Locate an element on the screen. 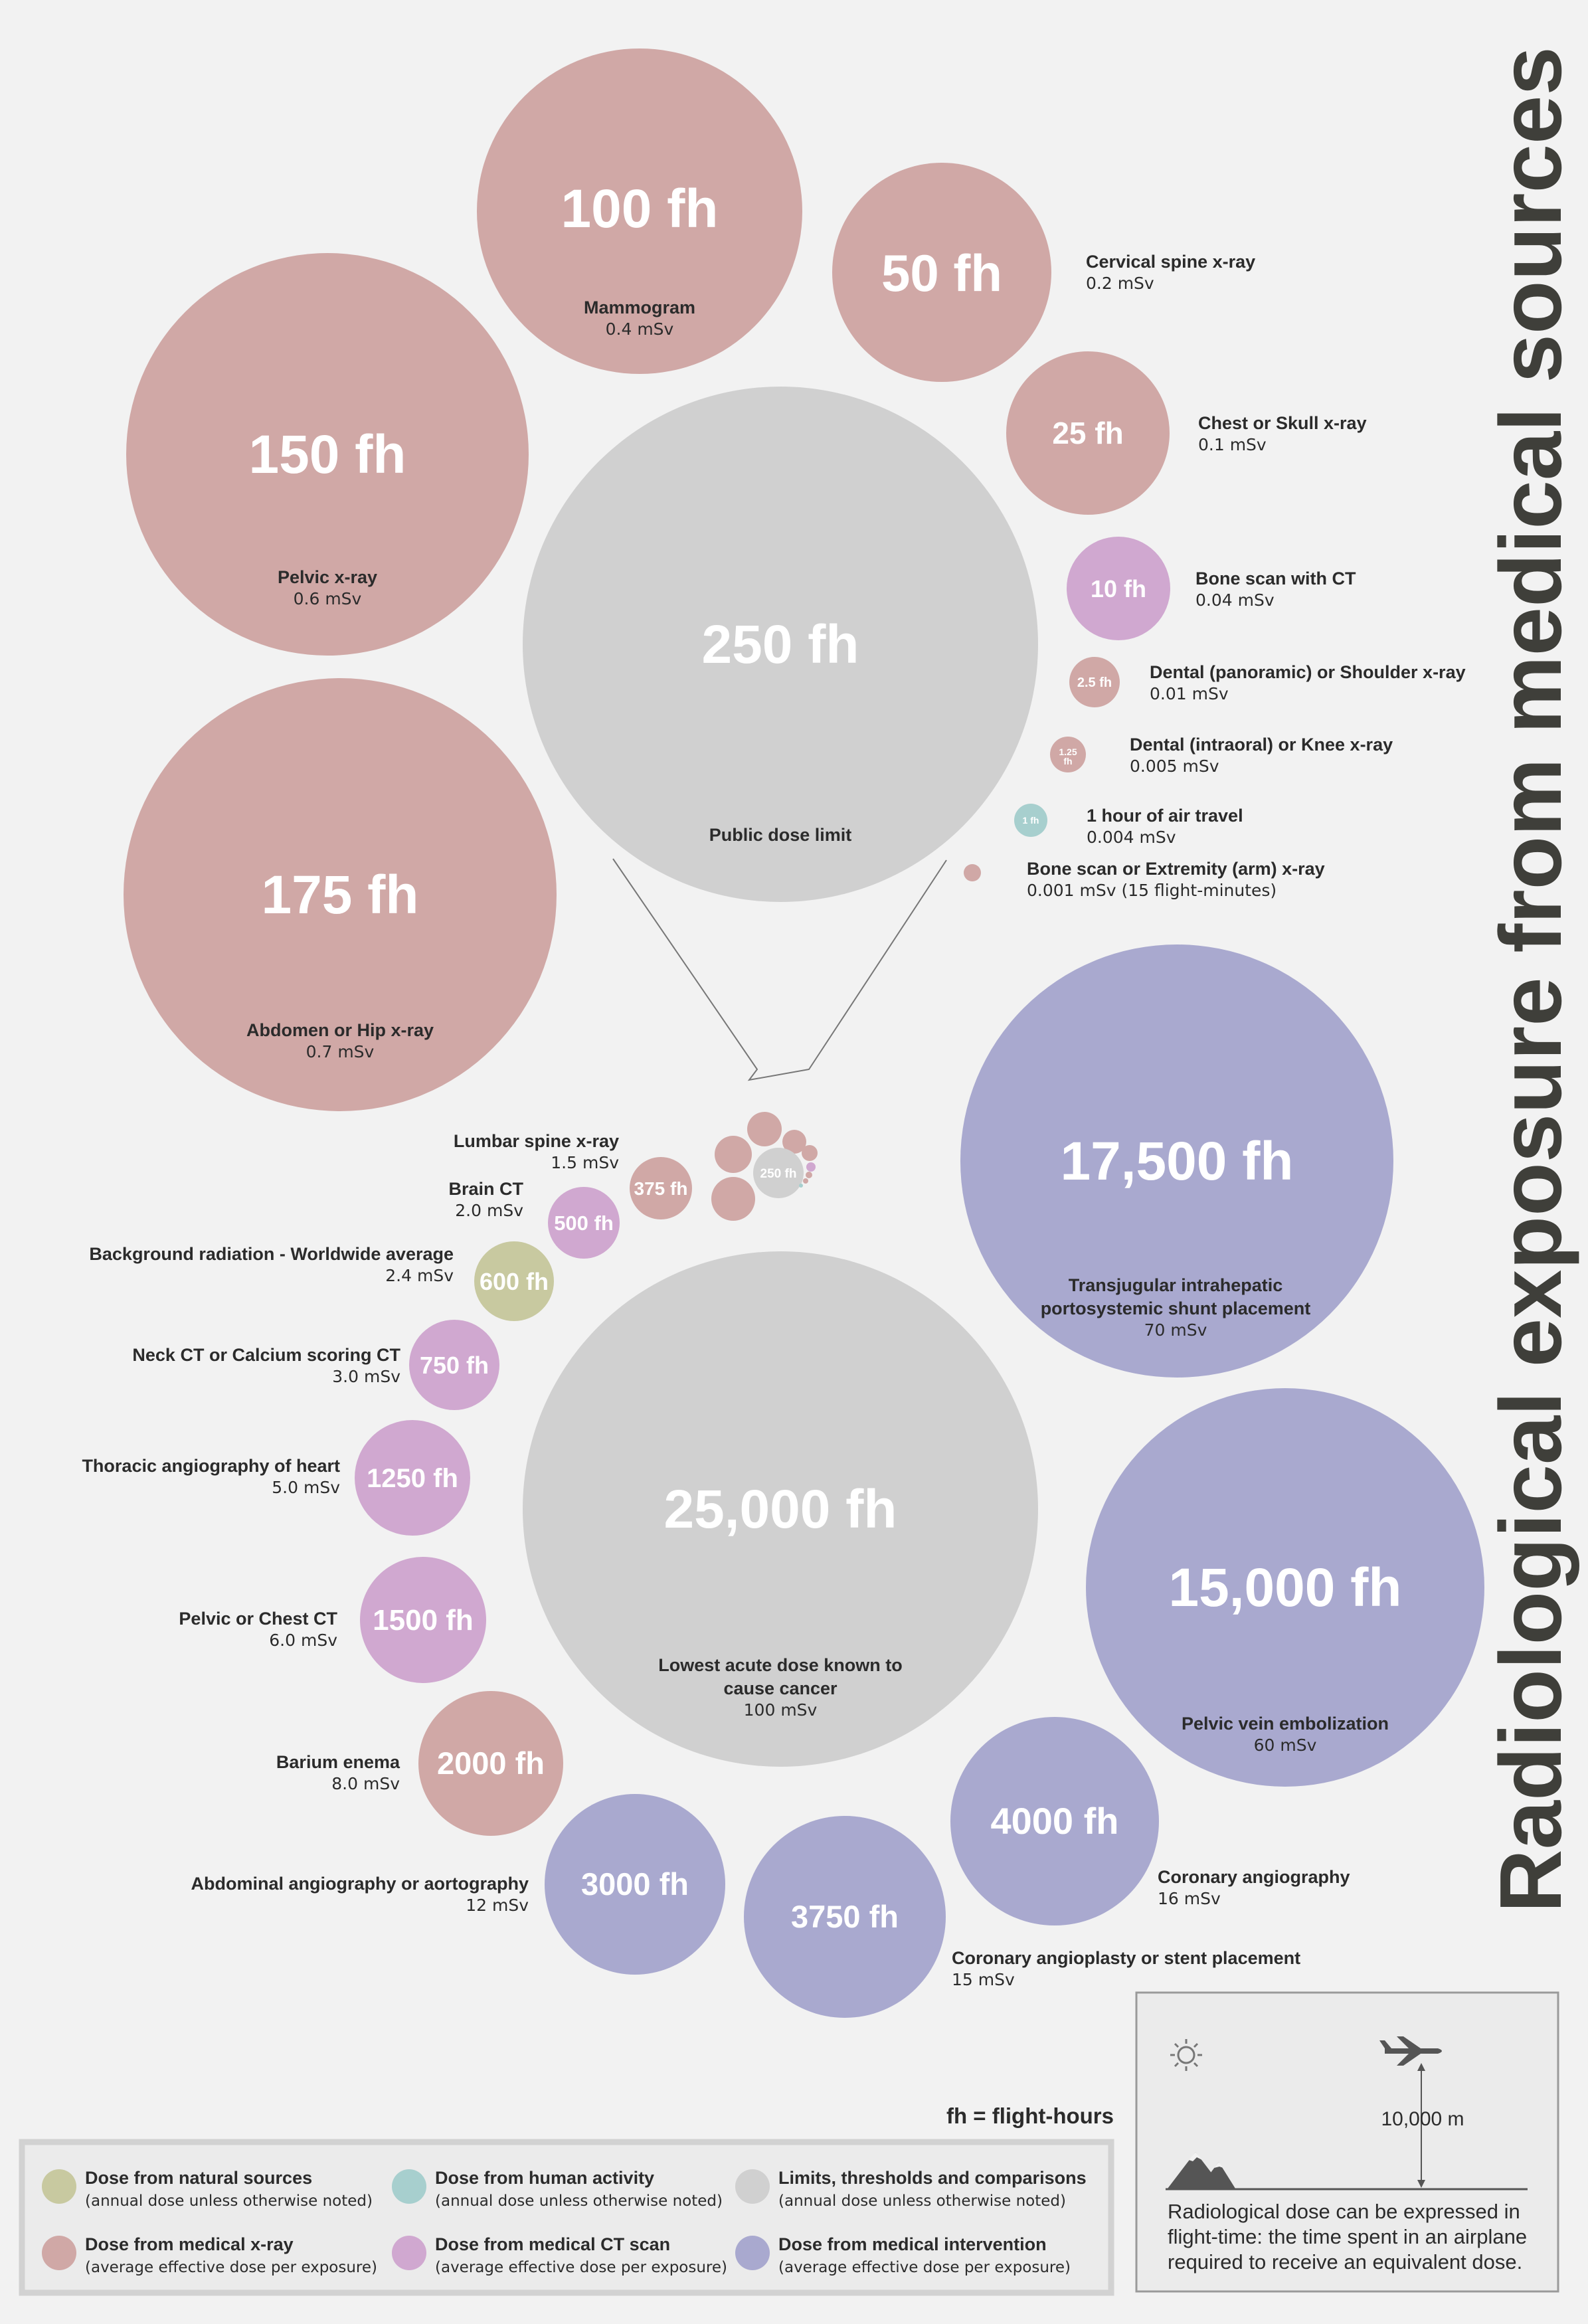 Image resolution: width=1588 pixels, height=2324 pixels. legend-swatch-natural is located at coordinates (59, 2186).